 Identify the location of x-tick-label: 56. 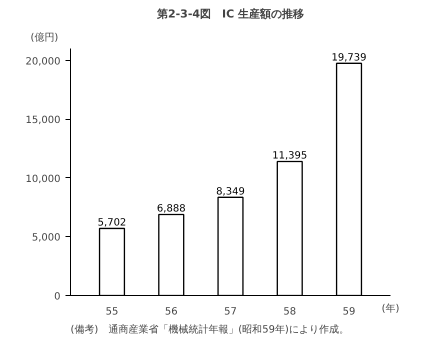
(171, 312).